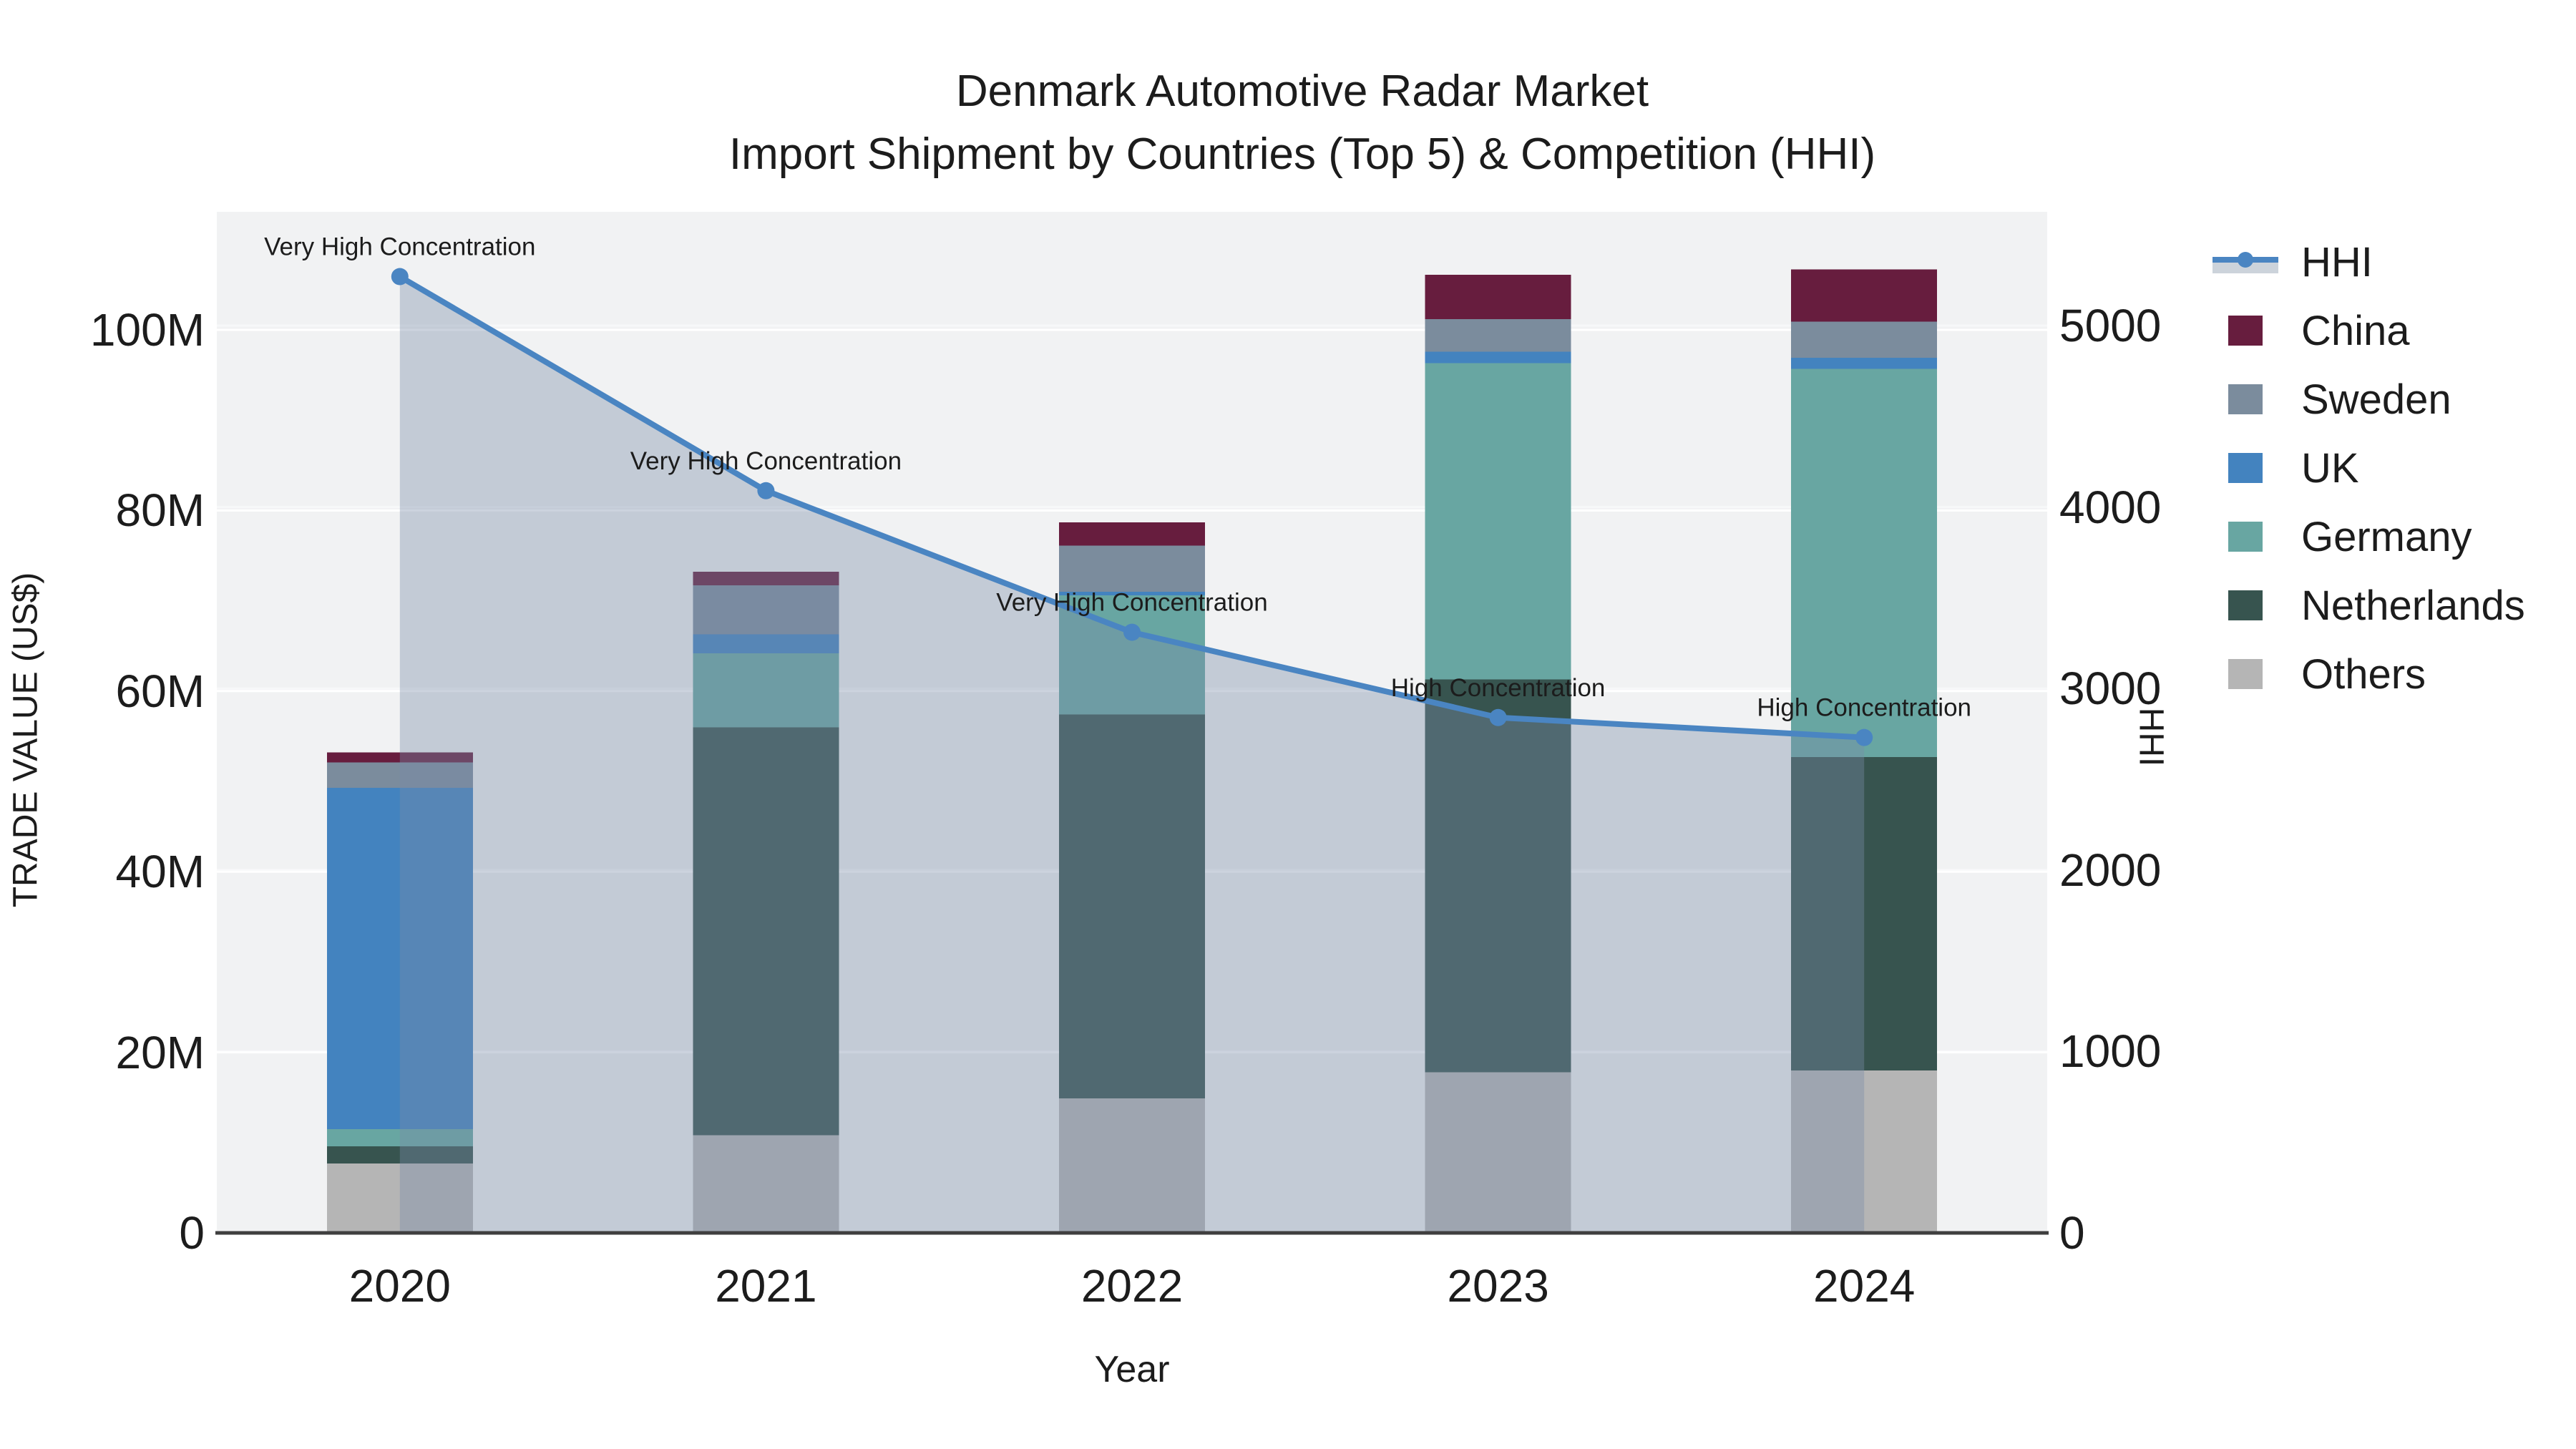 The height and width of the screenshot is (1449, 2576). I want to click on hhi-marker-2021, so click(766, 490).